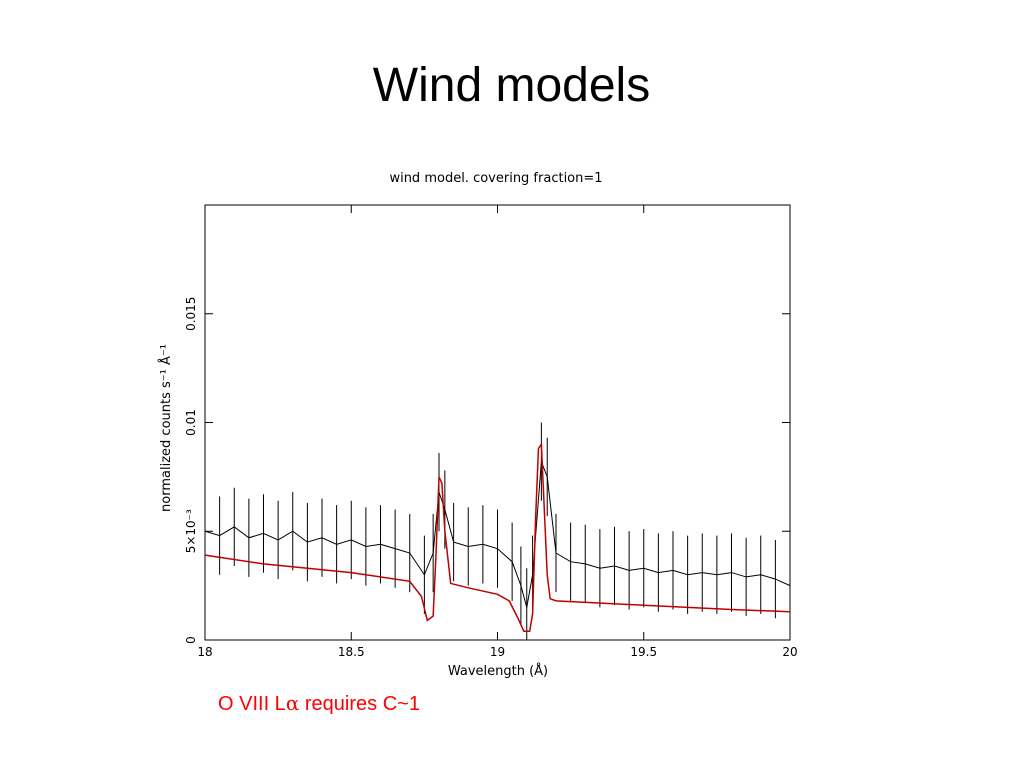 The image size is (1023, 767). What do you see at coordinates (497, 652) in the screenshot?
I see `x-tick-label: 19` at bounding box center [497, 652].